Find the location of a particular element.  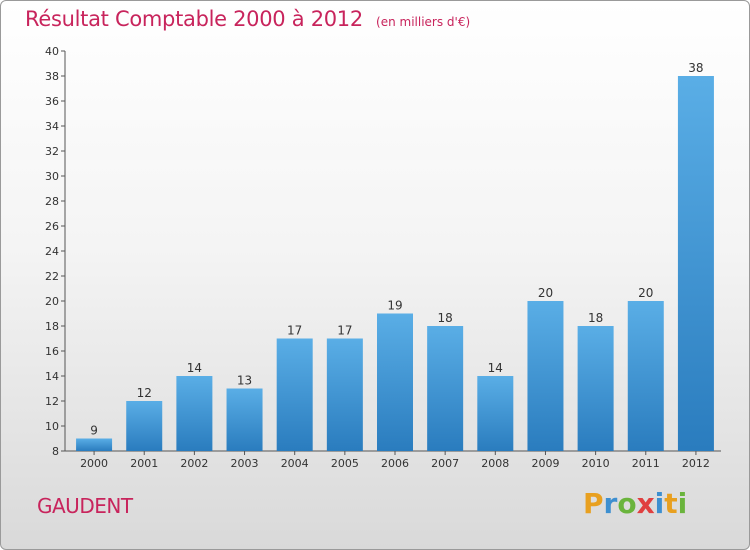

proxiti-logo: Proxiti is located at coordinates (635, 503).